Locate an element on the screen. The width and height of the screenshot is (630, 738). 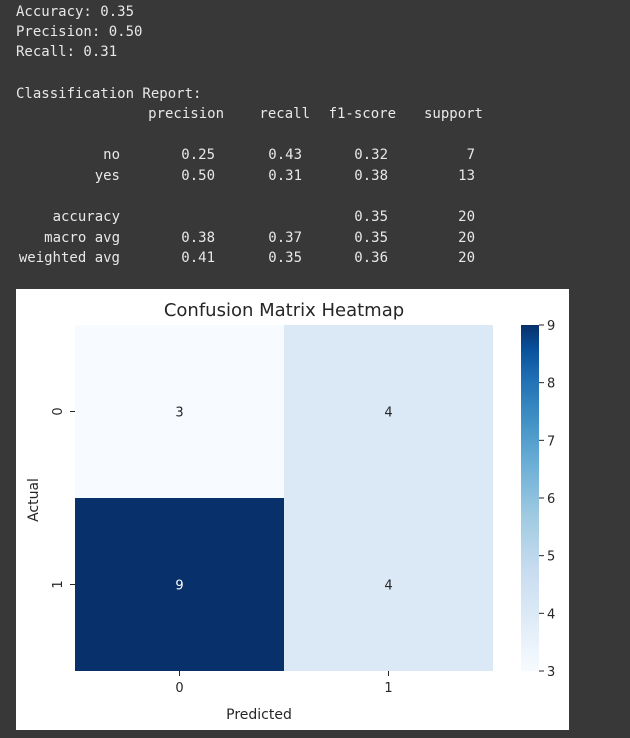
colorbar is located at coordinates (530, 498).